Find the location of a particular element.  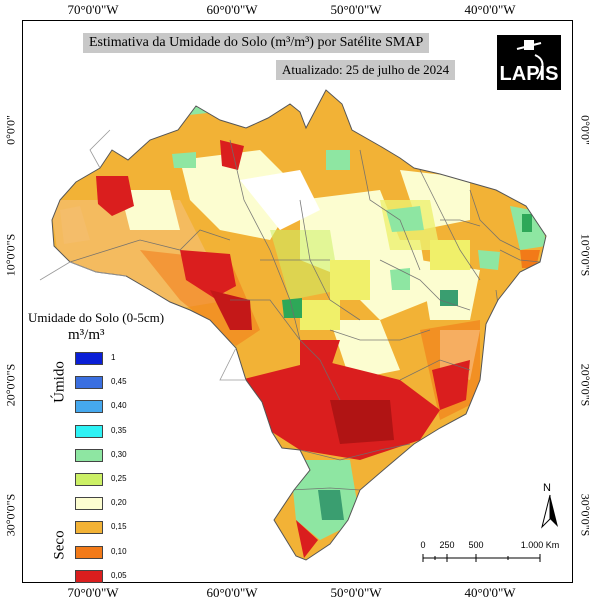

legend-label: 0,05 is located at coordinates (119, 575).